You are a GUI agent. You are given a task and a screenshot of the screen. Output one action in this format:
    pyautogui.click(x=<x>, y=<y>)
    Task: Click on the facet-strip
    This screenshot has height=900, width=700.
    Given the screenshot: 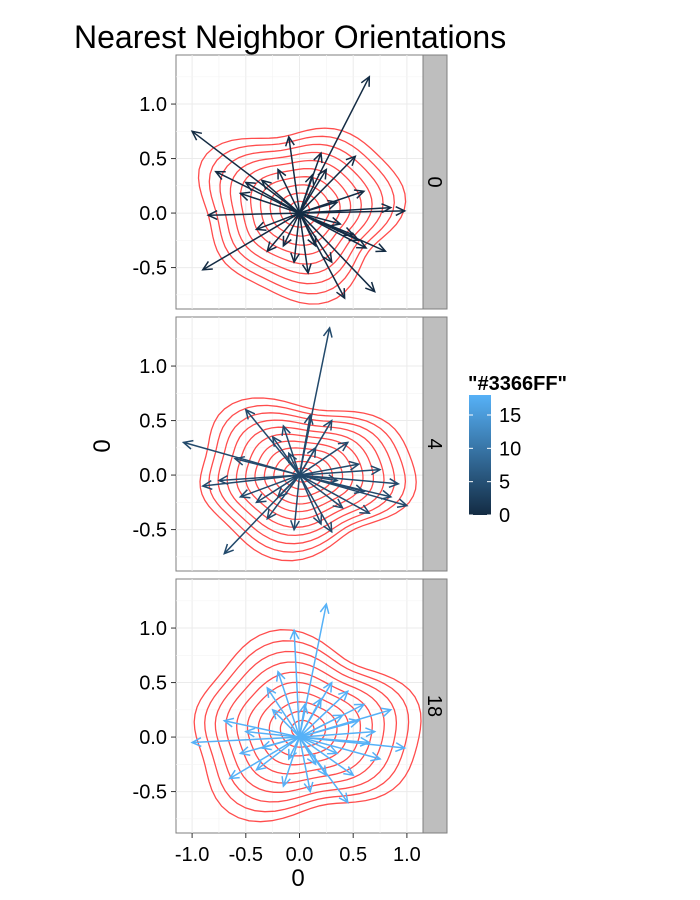 What is the action you would take?
    pyautogui.click(x=435, y=182)
    